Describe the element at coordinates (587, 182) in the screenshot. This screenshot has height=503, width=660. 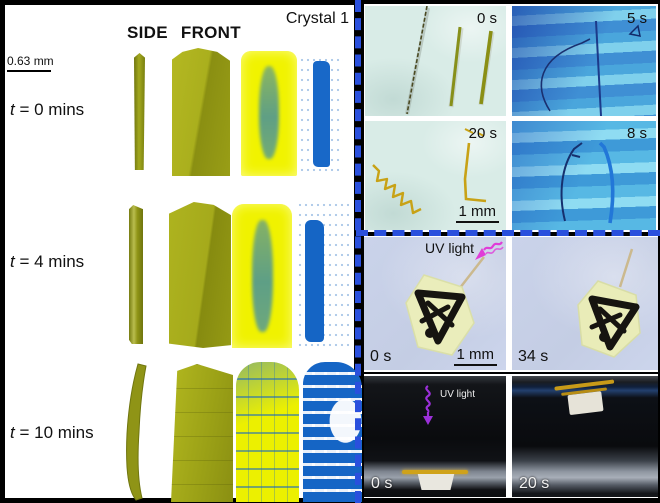
I see `bent-needles-graphic` at that location.